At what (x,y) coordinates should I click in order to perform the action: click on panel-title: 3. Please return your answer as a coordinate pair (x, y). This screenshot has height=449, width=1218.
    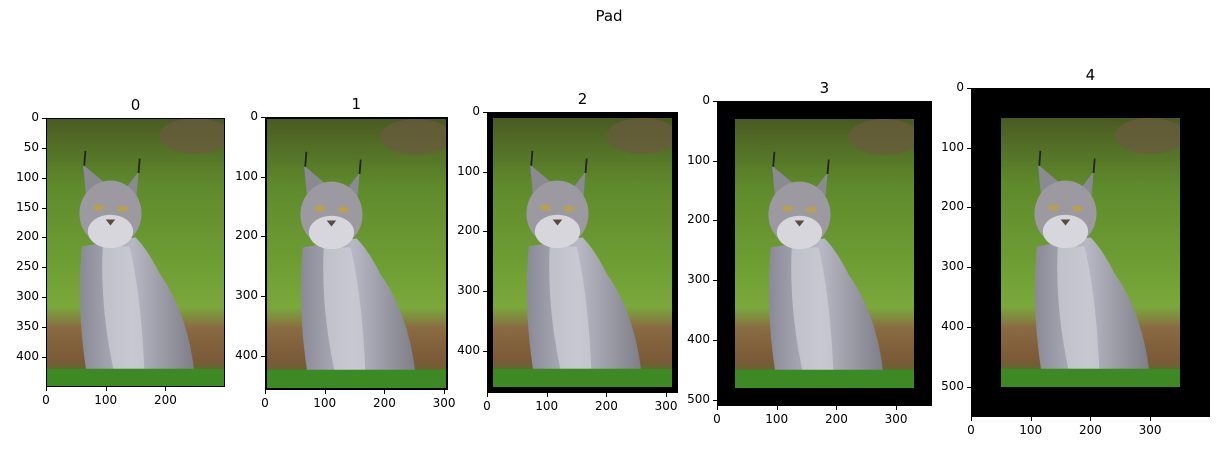
    Looking at the image, I should click on (824, 88).